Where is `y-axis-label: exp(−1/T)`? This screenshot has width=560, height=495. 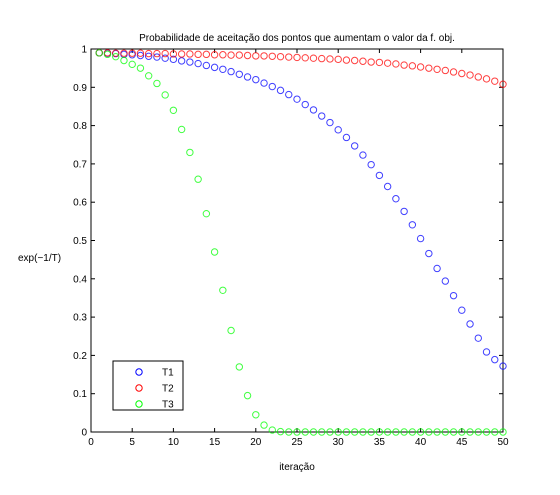 y-axis-label: exp(−1/T) is located at coordinates (39, 258).